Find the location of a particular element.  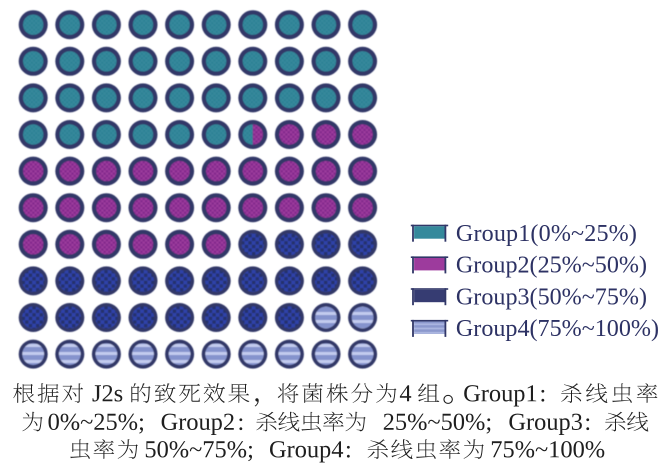

svg-text: Group4(75%~100%) is located at coordinates (557, 329).